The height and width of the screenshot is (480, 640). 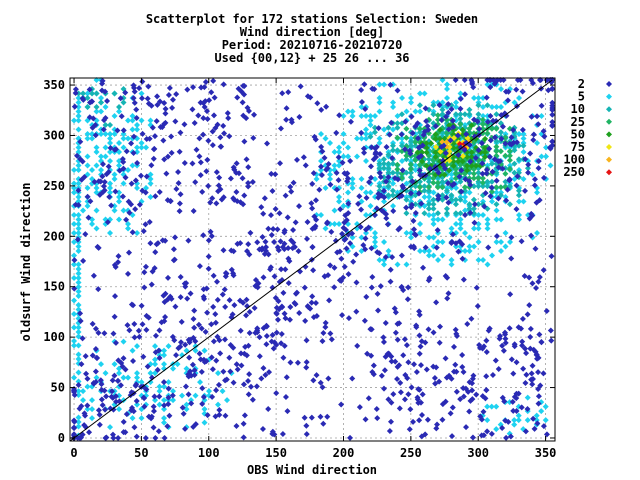 What do you see at coordinates (58, 388) in the screenshot?
I see `y-tick-label: 50` at bounding box center [58, 388].